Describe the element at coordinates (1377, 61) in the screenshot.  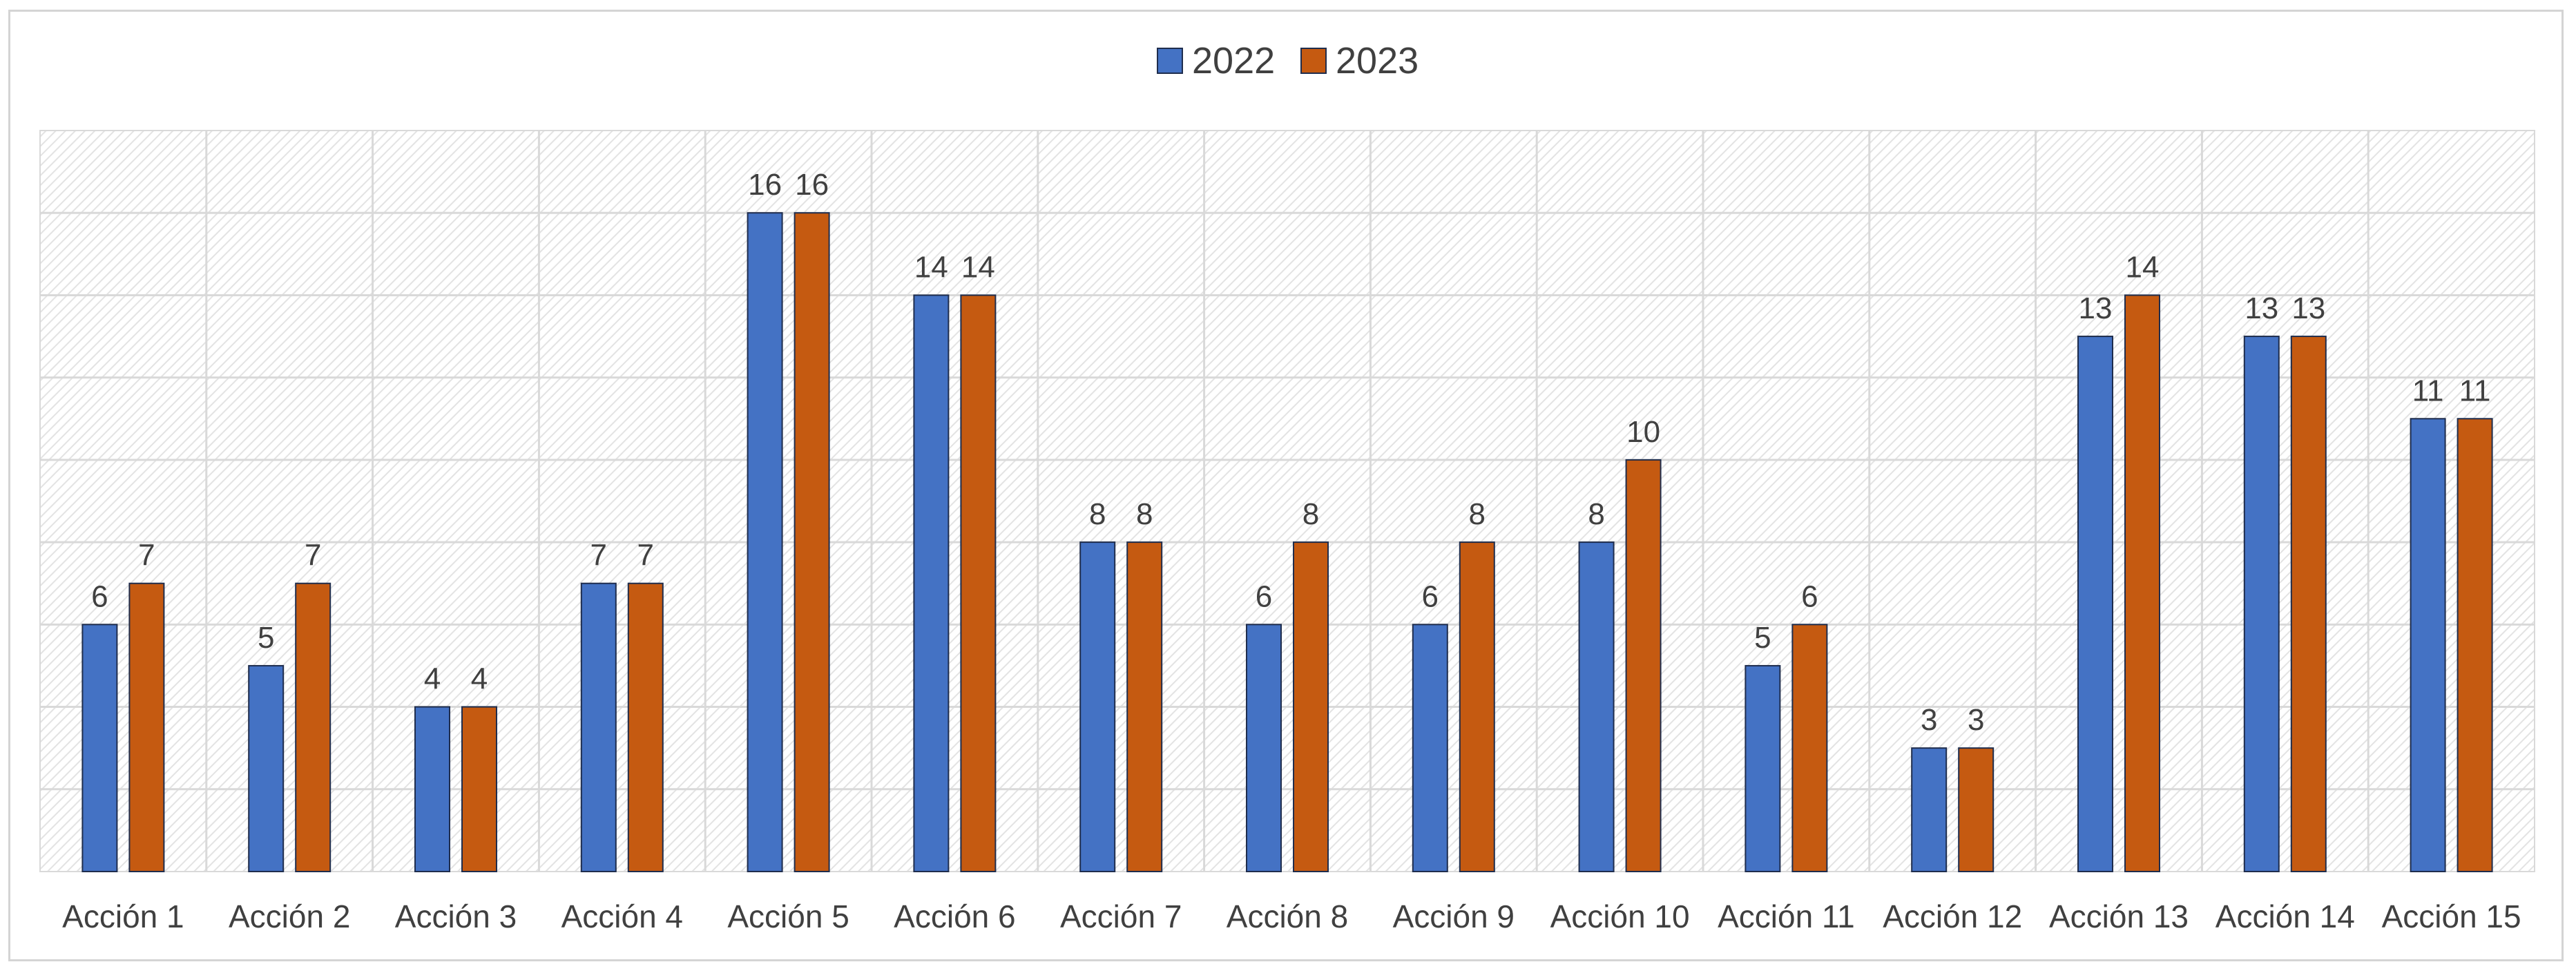
I see `legend-label-2023: 2023` at that location.